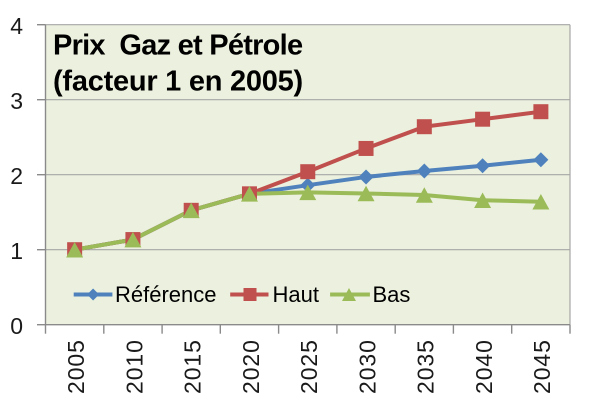 Image resolution: width=600 pixels, height=413 pixels. I want to click on svg-text: Haut, so click(296, 294).